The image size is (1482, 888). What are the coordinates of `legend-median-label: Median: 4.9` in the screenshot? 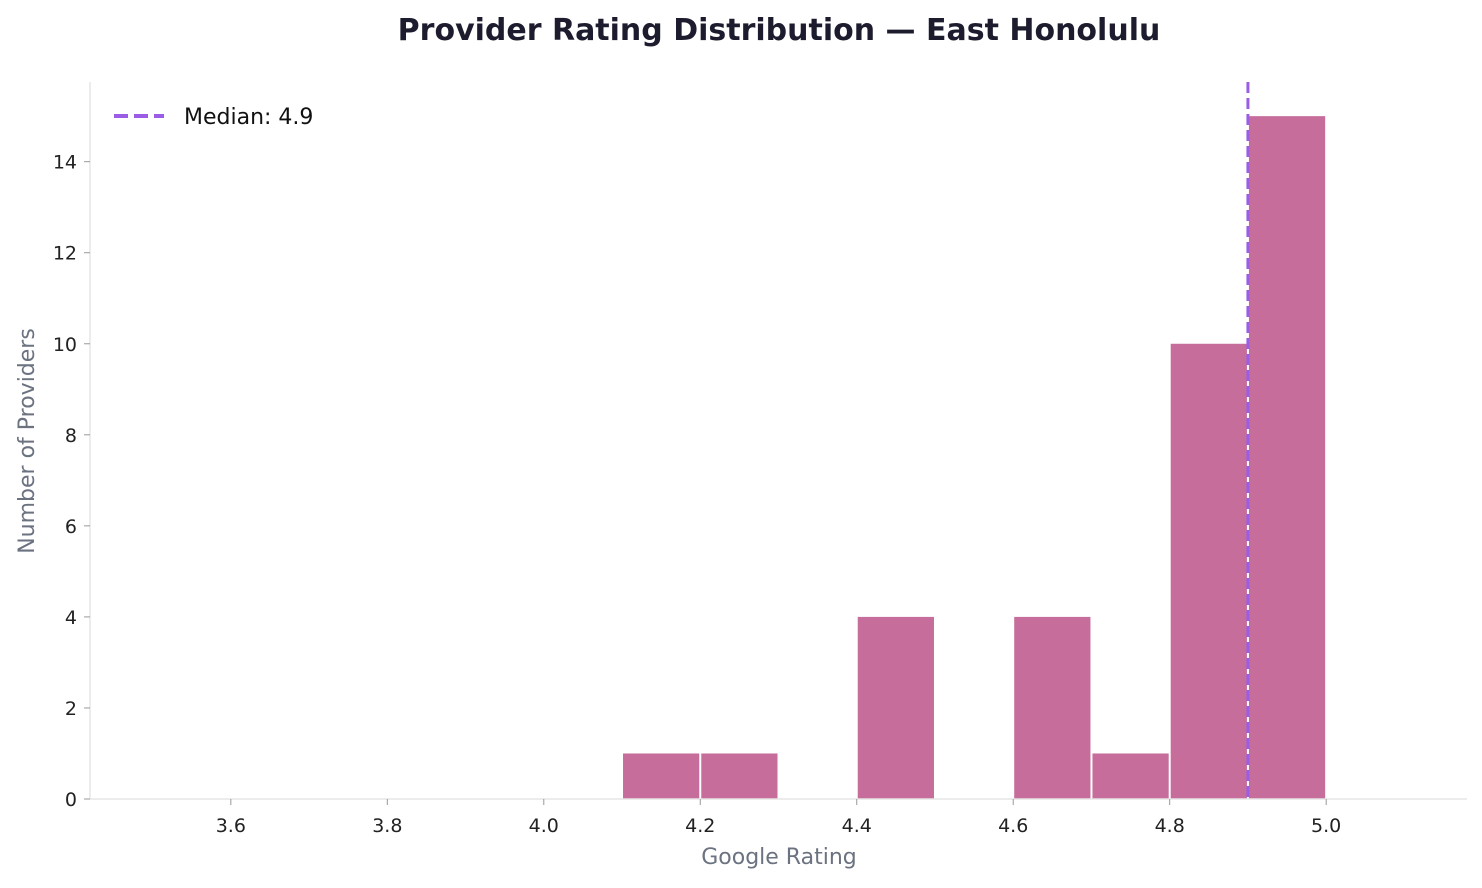 It's located at (248, 117).